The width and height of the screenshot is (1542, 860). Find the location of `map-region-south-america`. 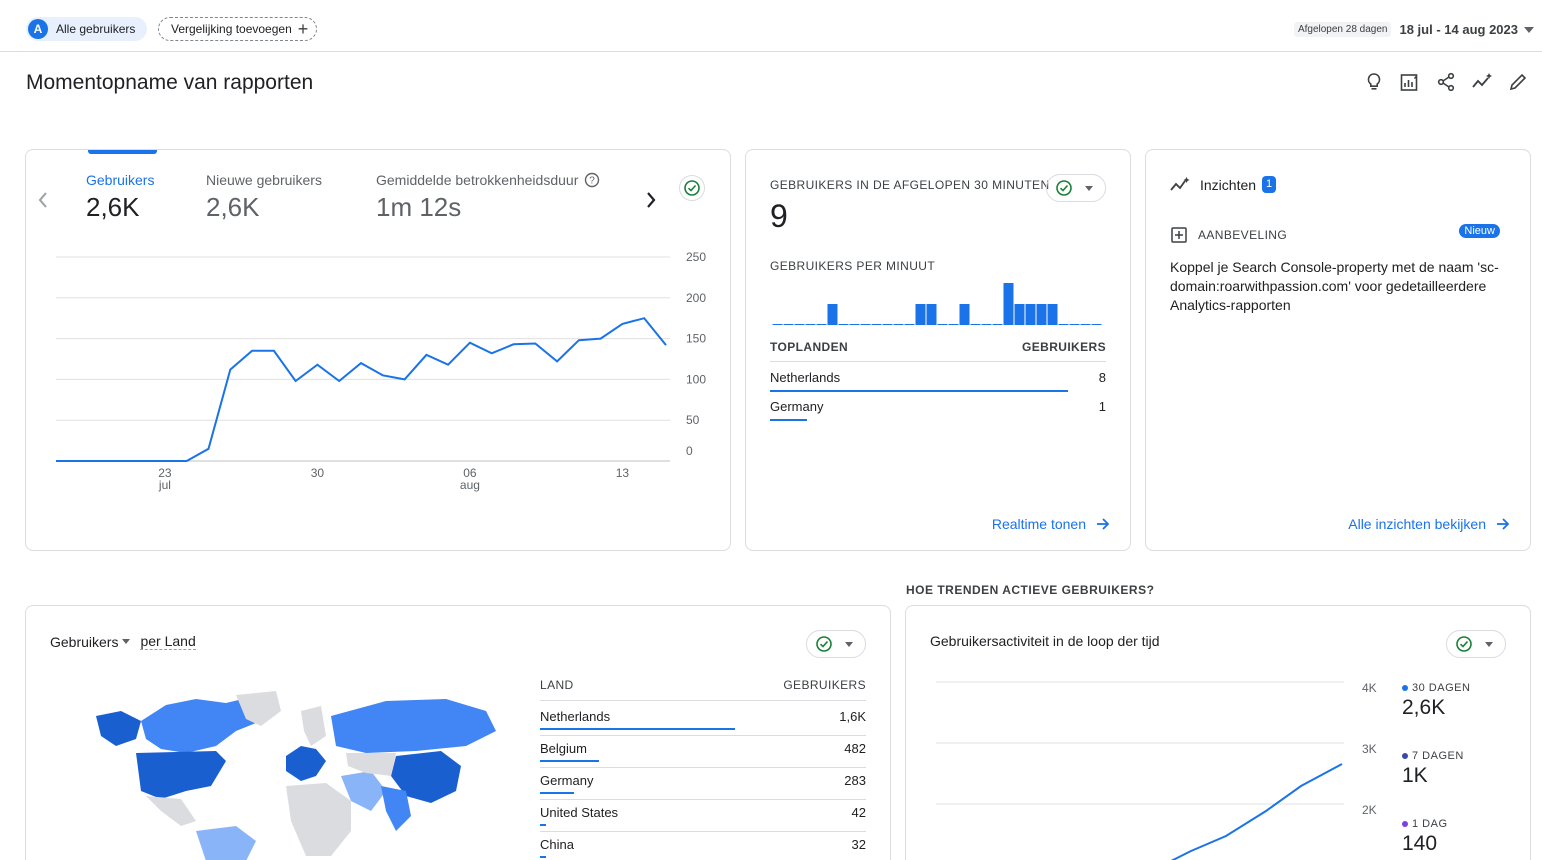

map-region-south-america is located at coordinates (226, 843).